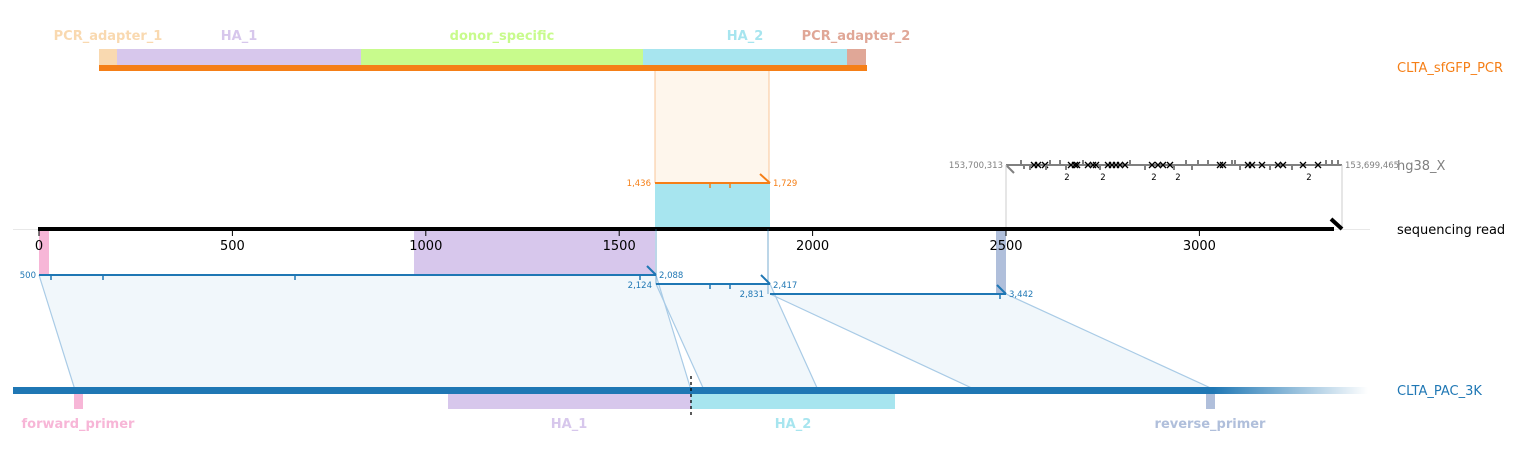  What do you see at coordinates (976, 166) in the screenshot?
I see `genome-left-coord: 153,700,313` at bounding box center [976, 166].